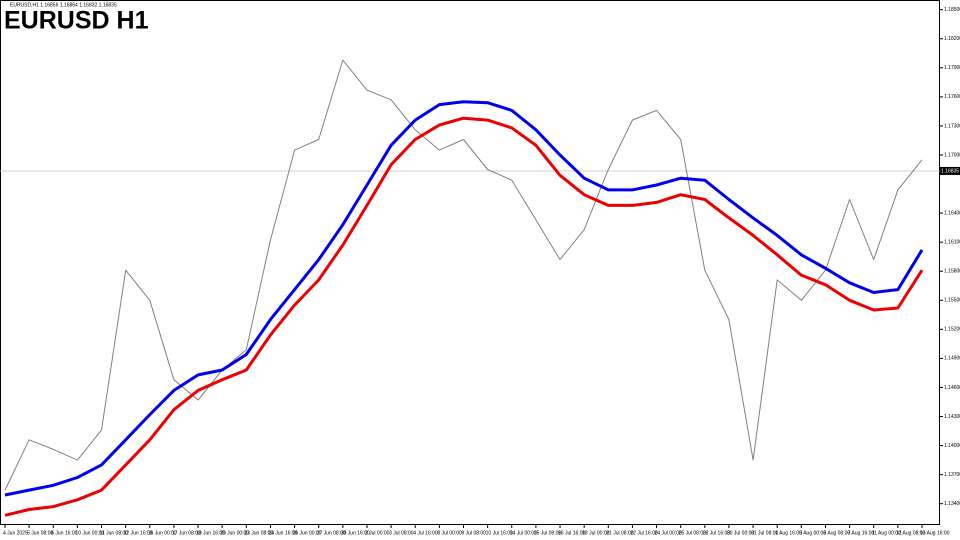  I want to click on y-tick-label: 1.14000, so click(952, 446).